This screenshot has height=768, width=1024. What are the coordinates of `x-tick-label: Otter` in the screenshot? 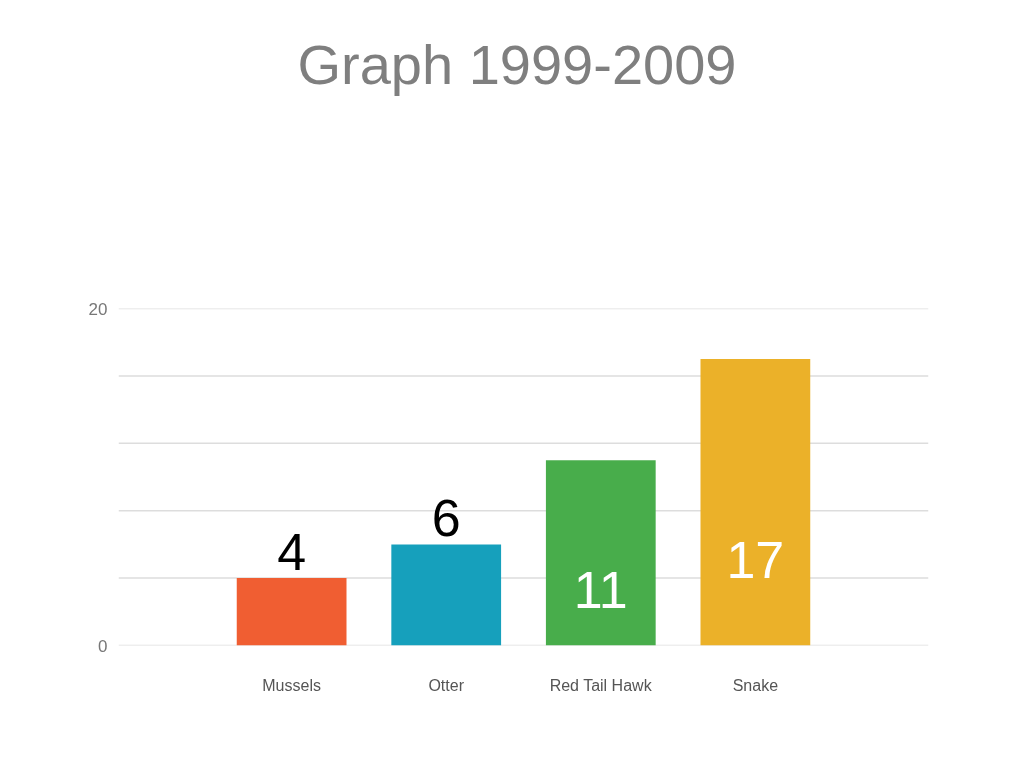 It's located at (446, 685).